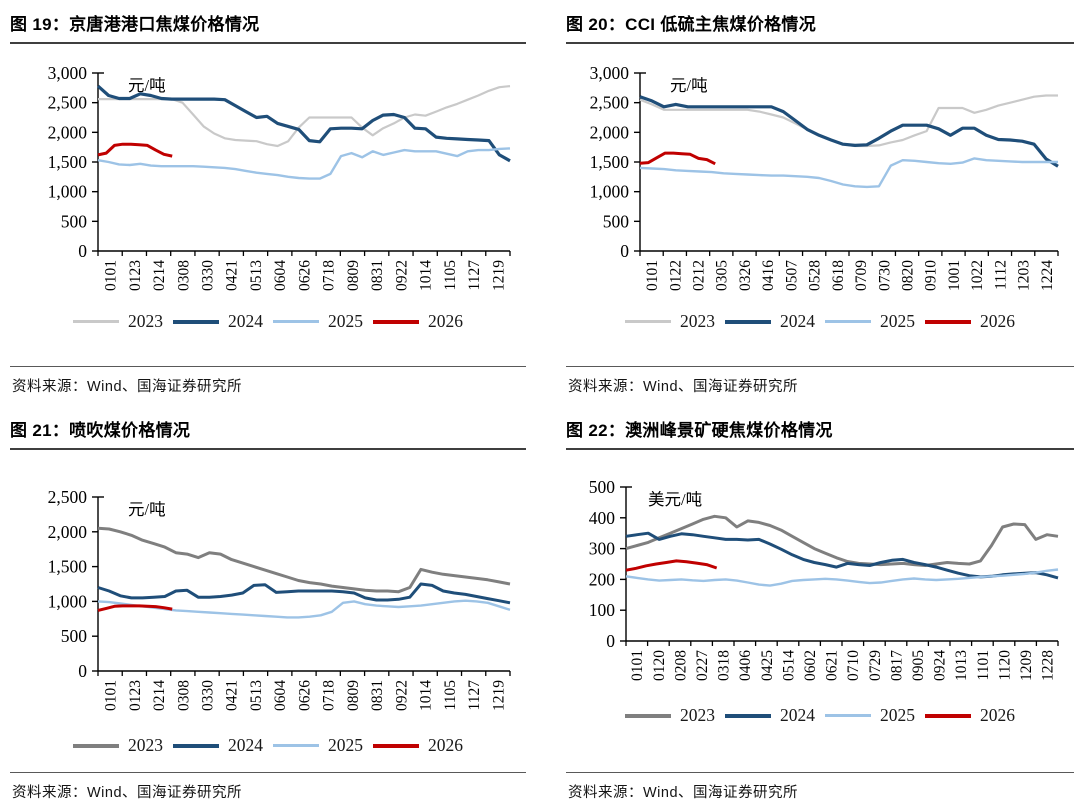 This screenshot has width=1080, height=812. I want to click on x-tick-label: 1013, so click(961, 665).